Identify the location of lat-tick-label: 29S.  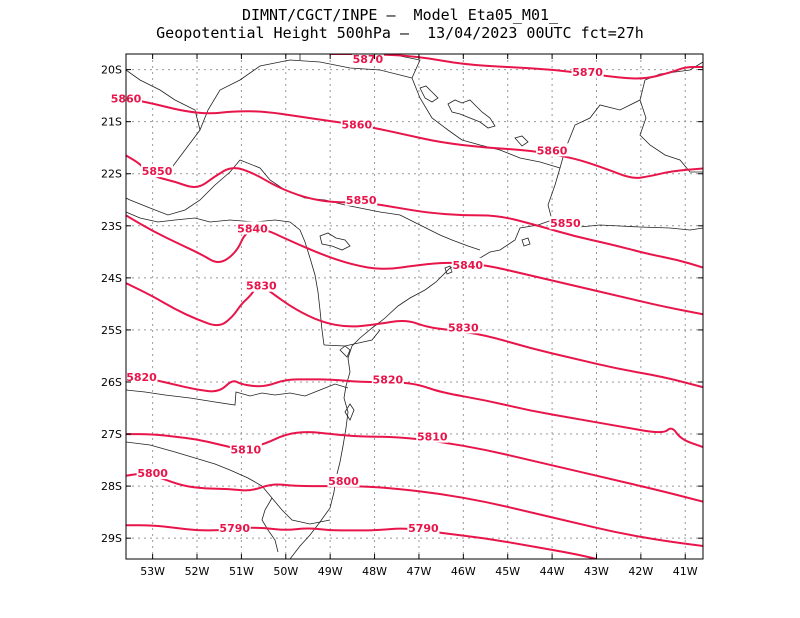
(111, 538).